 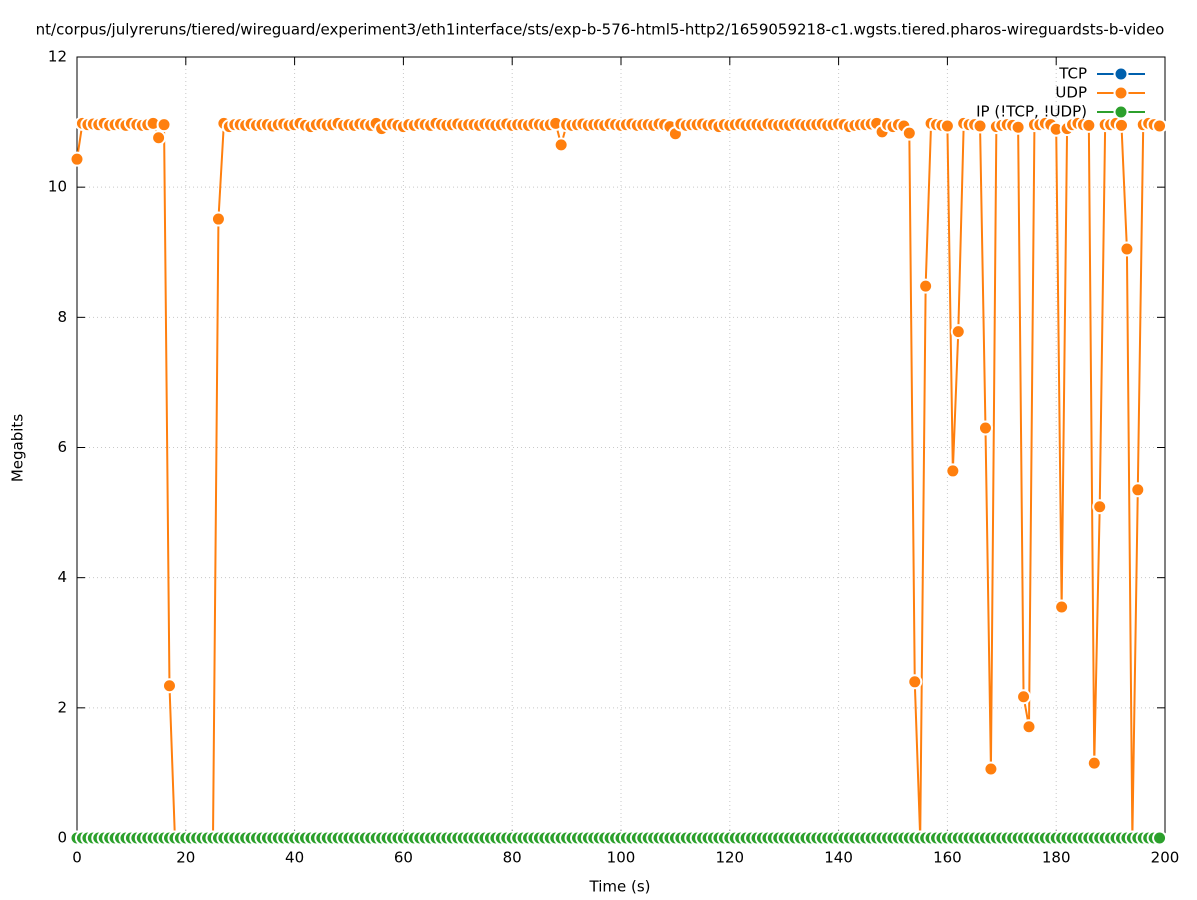 What do you see at coordinates (62, 317) in the screenshot?
I see `y-tick-label: 8` at bounding box center [62, 317].